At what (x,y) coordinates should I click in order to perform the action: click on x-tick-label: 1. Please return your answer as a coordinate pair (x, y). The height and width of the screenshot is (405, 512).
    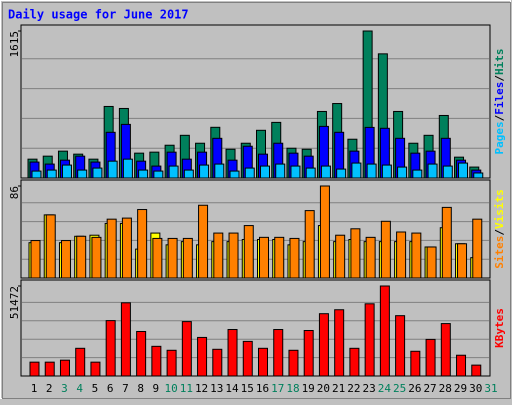
    Looking at the image, I should click on (34, 388).